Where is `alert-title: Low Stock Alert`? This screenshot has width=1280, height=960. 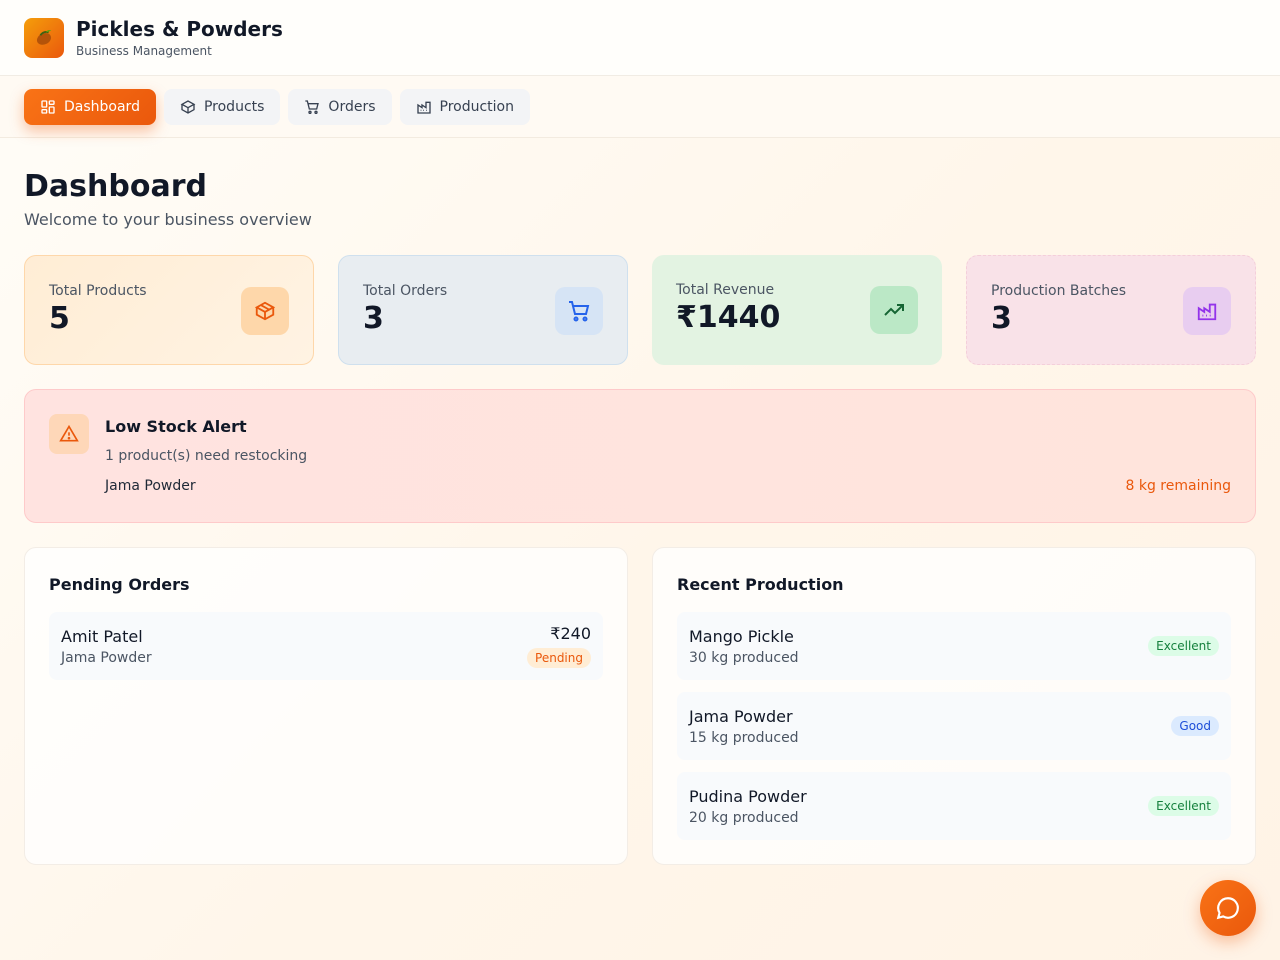
alert-title: Low Stock Alert is located at coordinates (176, 426).